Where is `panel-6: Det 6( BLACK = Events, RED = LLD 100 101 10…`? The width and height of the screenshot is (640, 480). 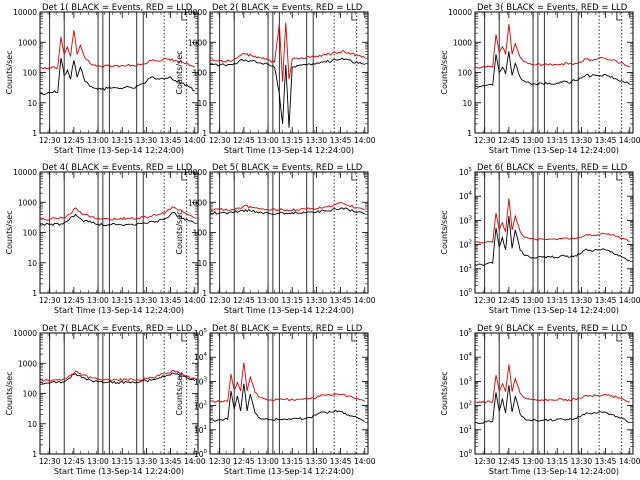 panel-6: Det 6( BLACK = Events, RED = LLD 100 101 10… is located at coordinates (540, 239).